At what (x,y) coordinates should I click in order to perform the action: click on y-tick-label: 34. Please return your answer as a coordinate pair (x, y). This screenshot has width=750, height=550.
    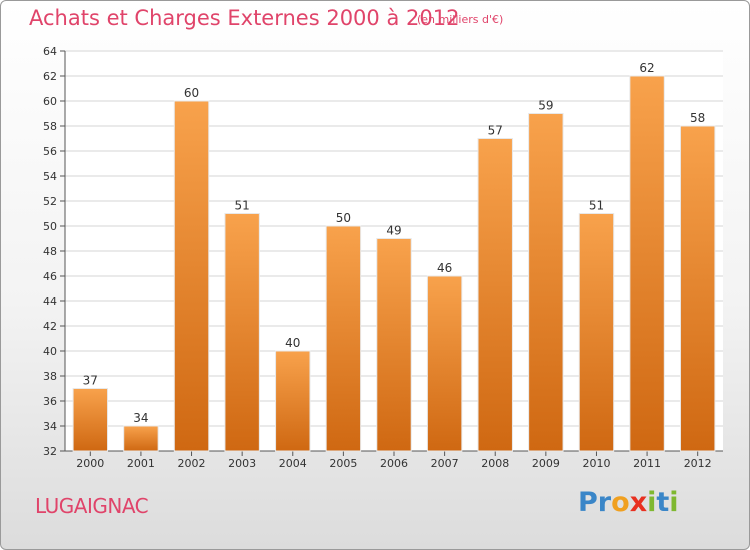
    Looking at the image, I should click on (50, 426).